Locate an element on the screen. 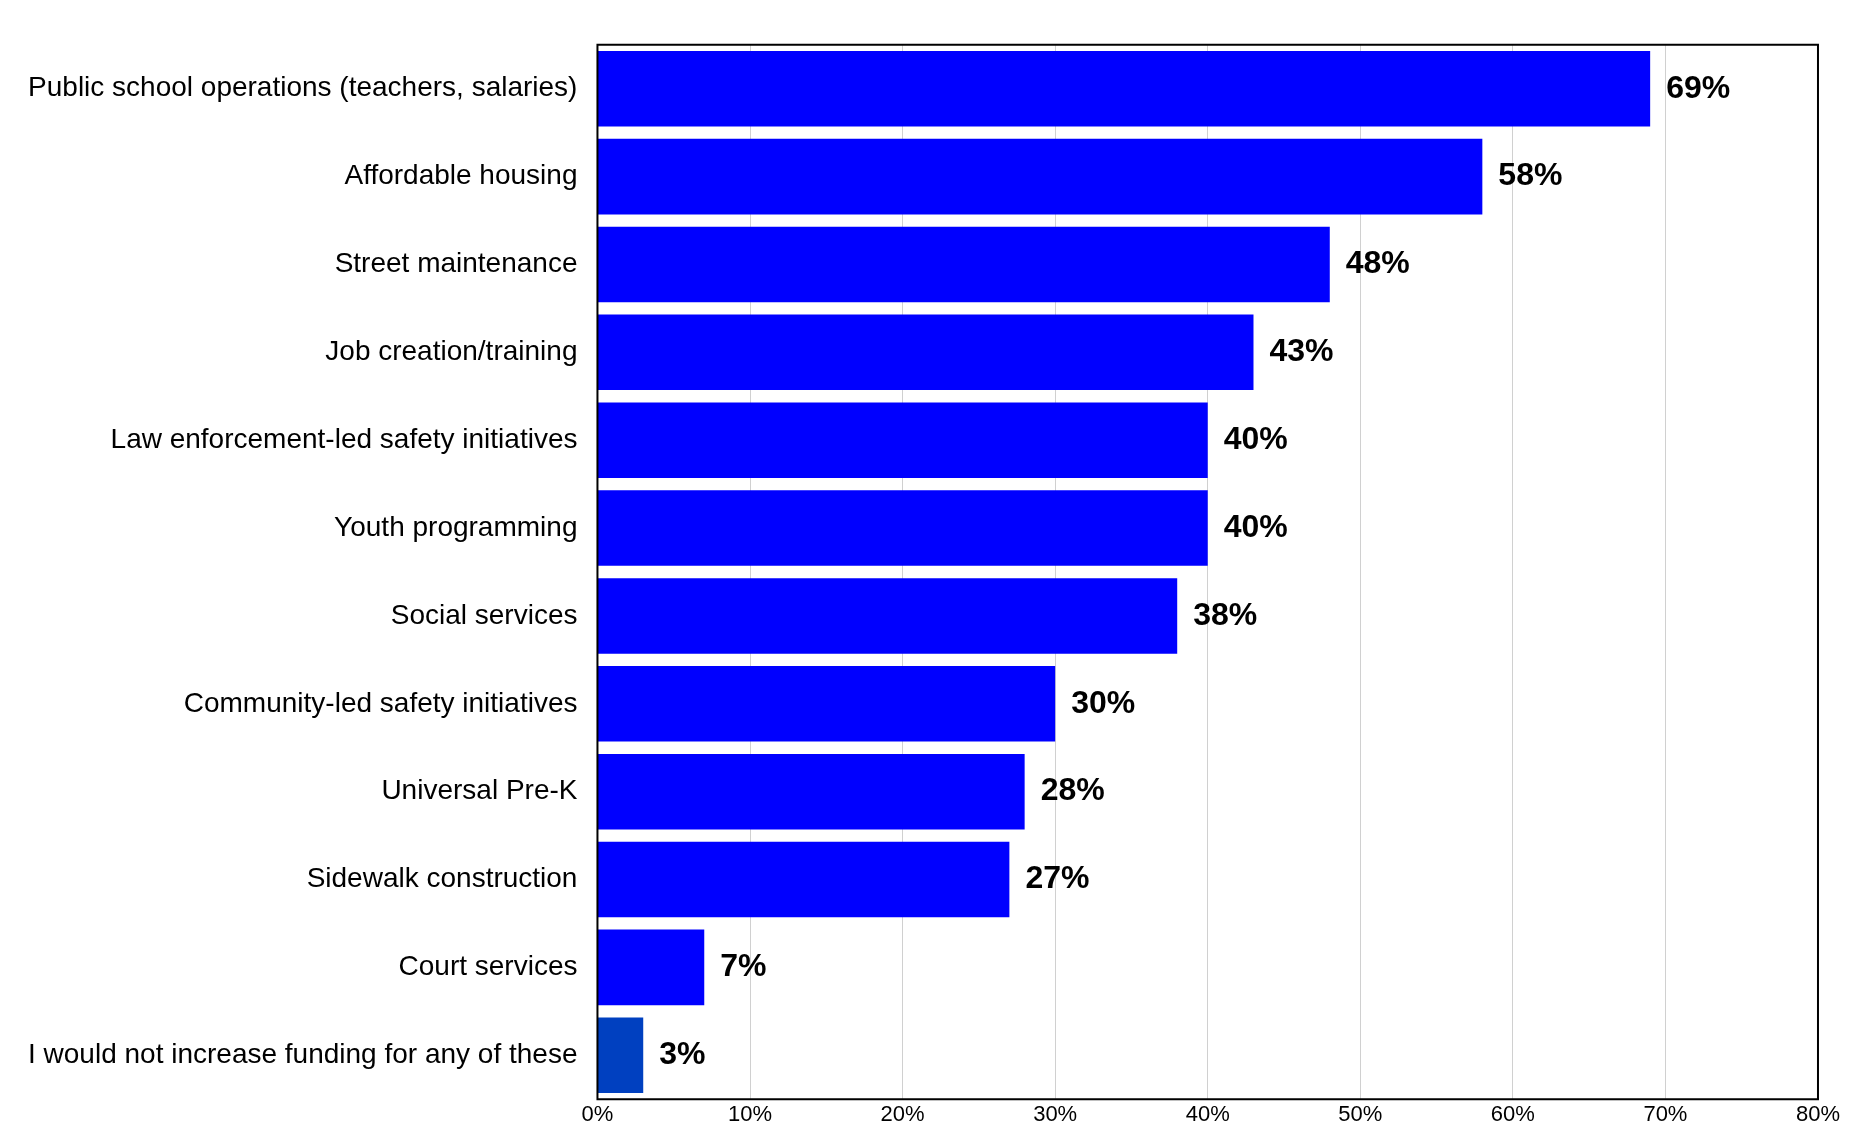 This screenshot has width=1851, height=1144. data-label: 30% is located at coordinates (1103, 701).